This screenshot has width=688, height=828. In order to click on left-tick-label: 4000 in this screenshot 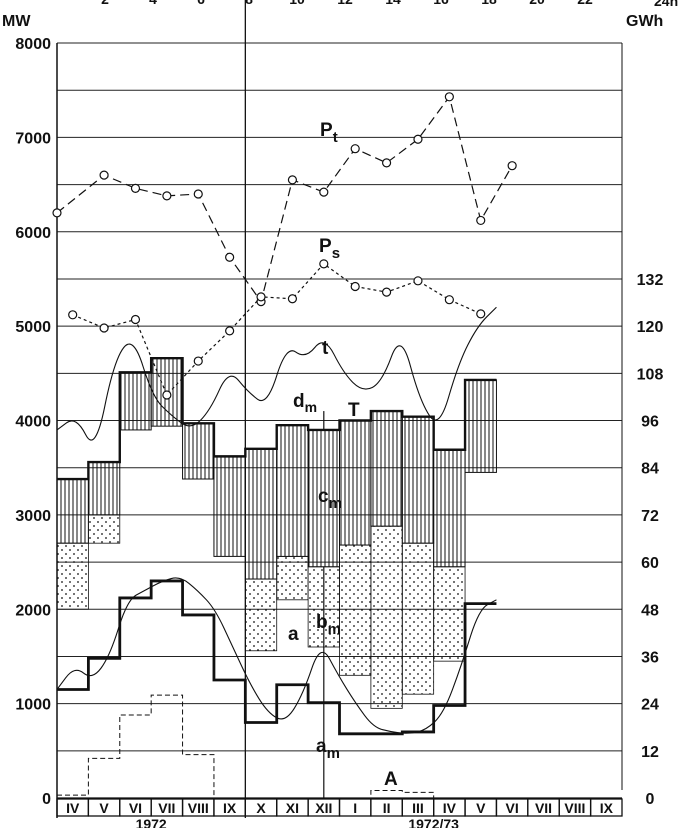, I will do `click(33, 422)`.